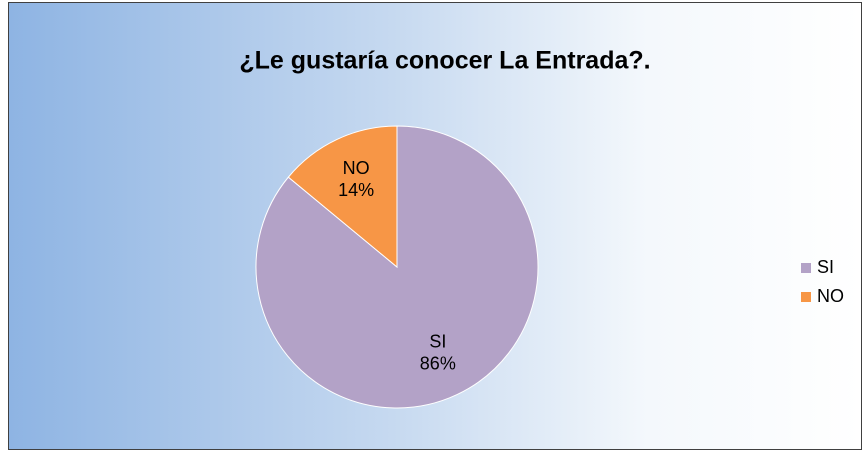  Describe the element at coordinates (830, 296) in the screenshot. I see `legend-label: NO` at that location.